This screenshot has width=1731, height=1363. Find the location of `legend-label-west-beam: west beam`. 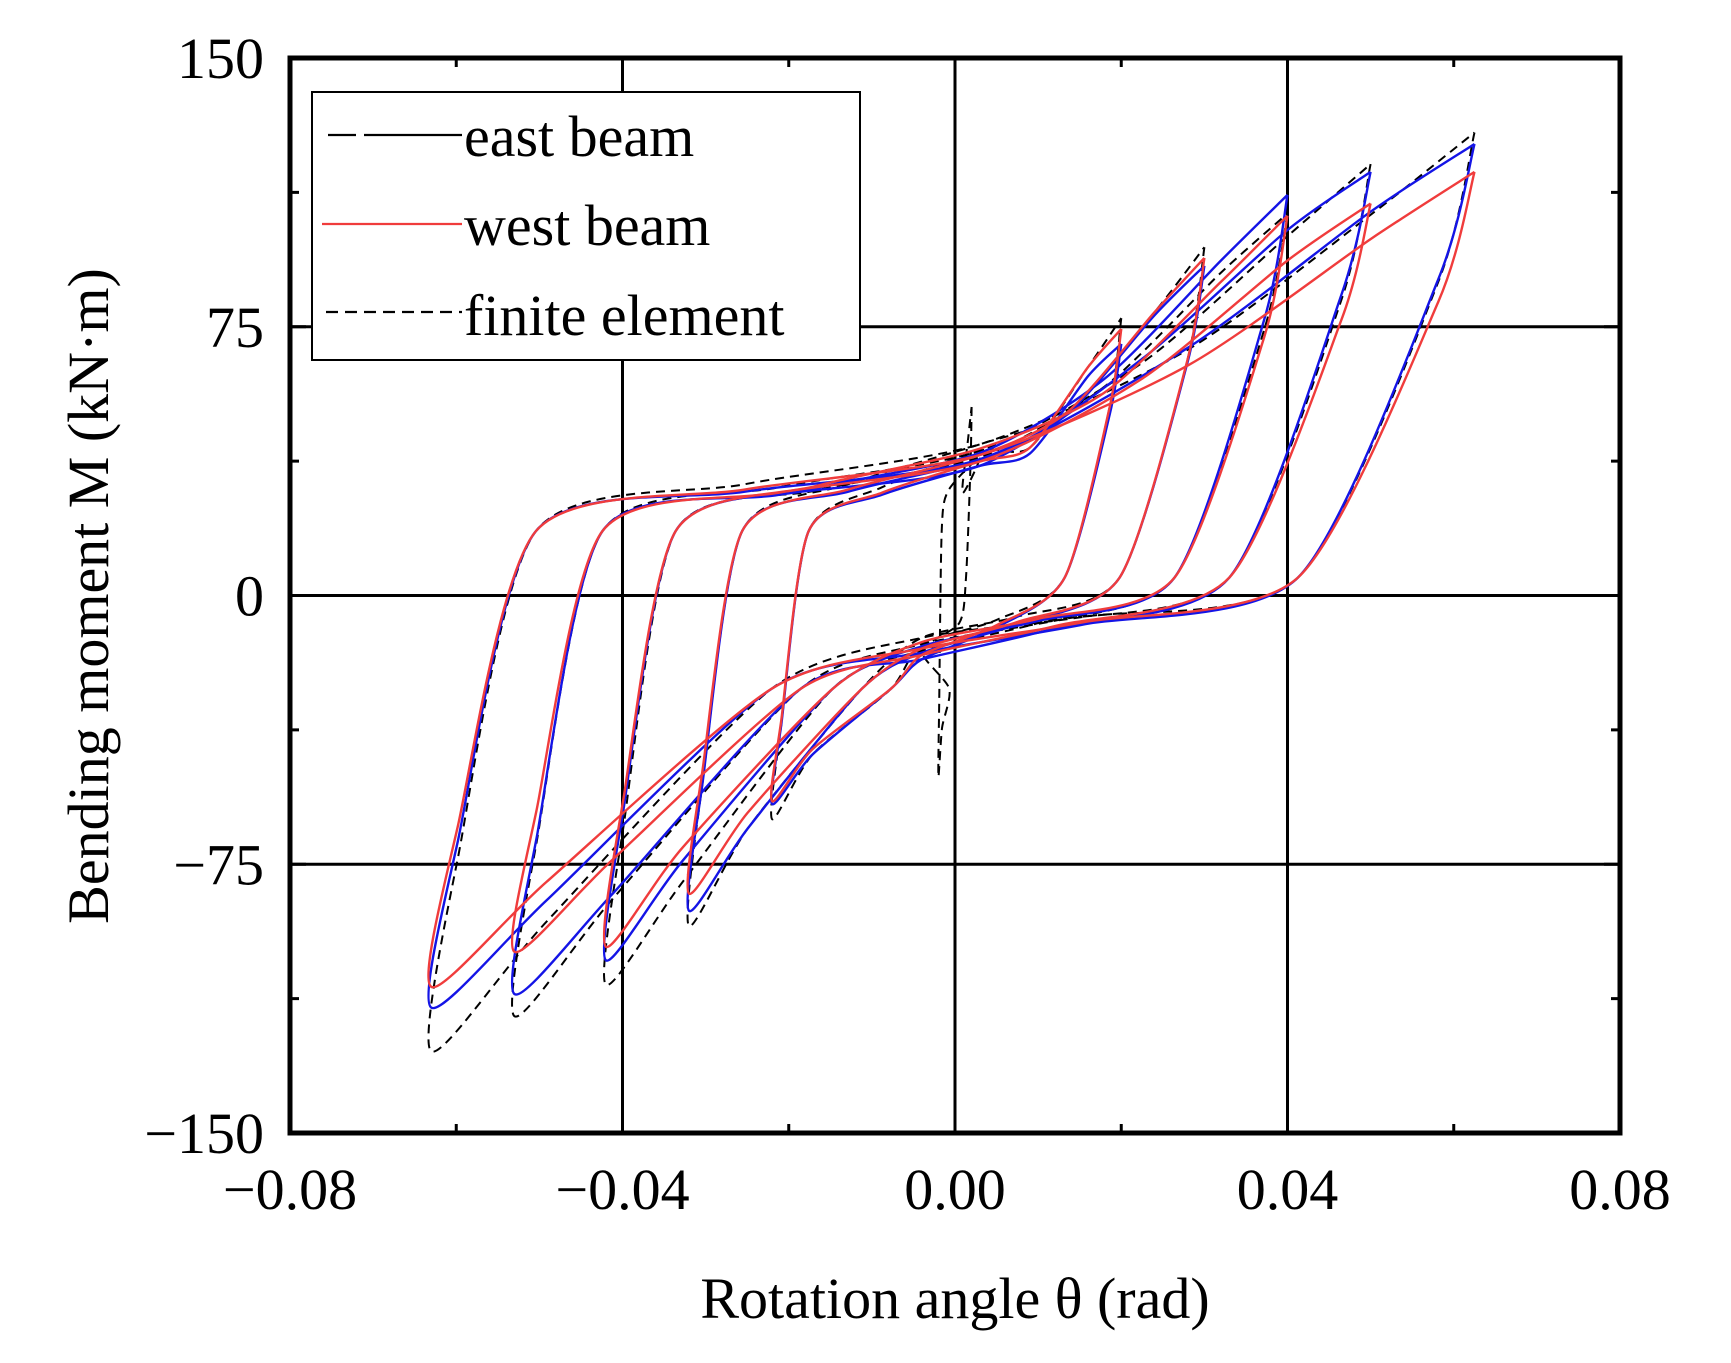

legend-label-west-beam: west beam is located at coordinates (587, 225).